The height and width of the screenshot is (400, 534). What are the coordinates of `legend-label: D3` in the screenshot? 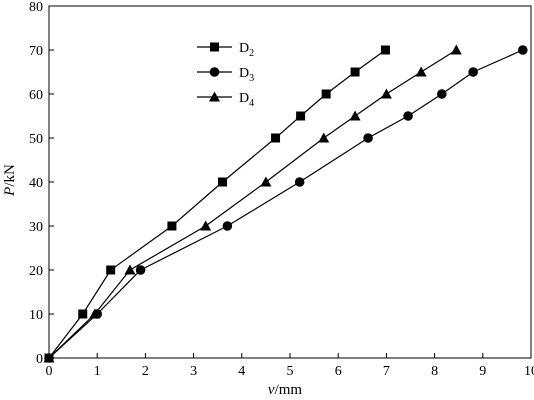 It's located at (246, 75).